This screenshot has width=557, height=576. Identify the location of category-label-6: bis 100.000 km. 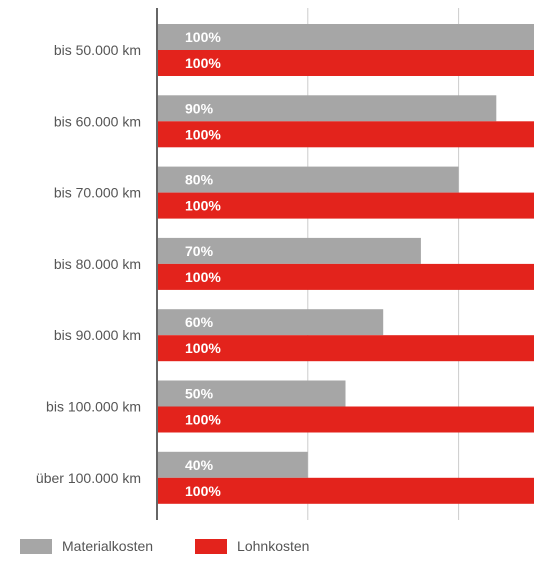
(93, 407).